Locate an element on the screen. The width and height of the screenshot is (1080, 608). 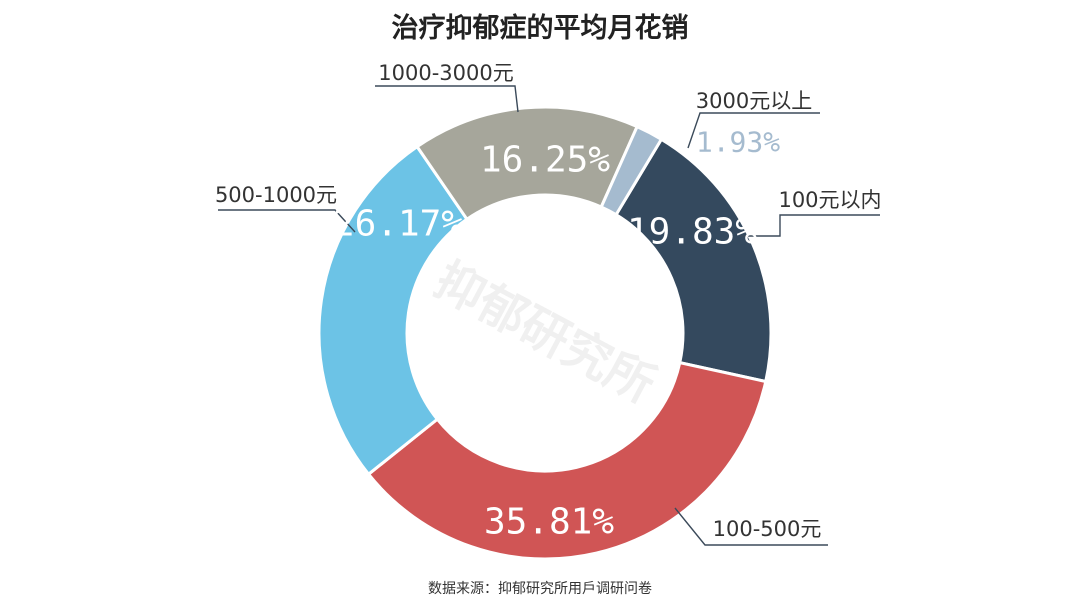
category-label: 3000元以上 is located at coordinates (754, 101).